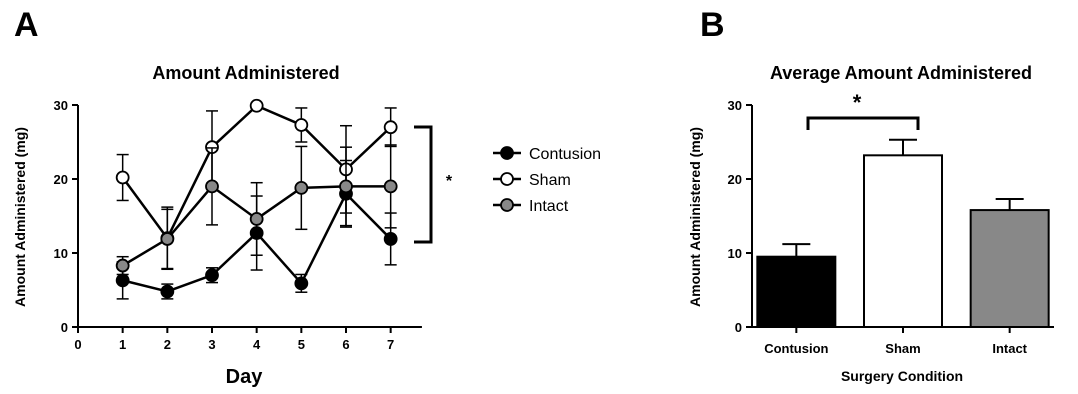 This screenshot has height=394, width=1078. What do you see at coordinates (549, 206) in the screenshot?
I see `legend-intact-label: Intact` at bounding box center [549, 206].